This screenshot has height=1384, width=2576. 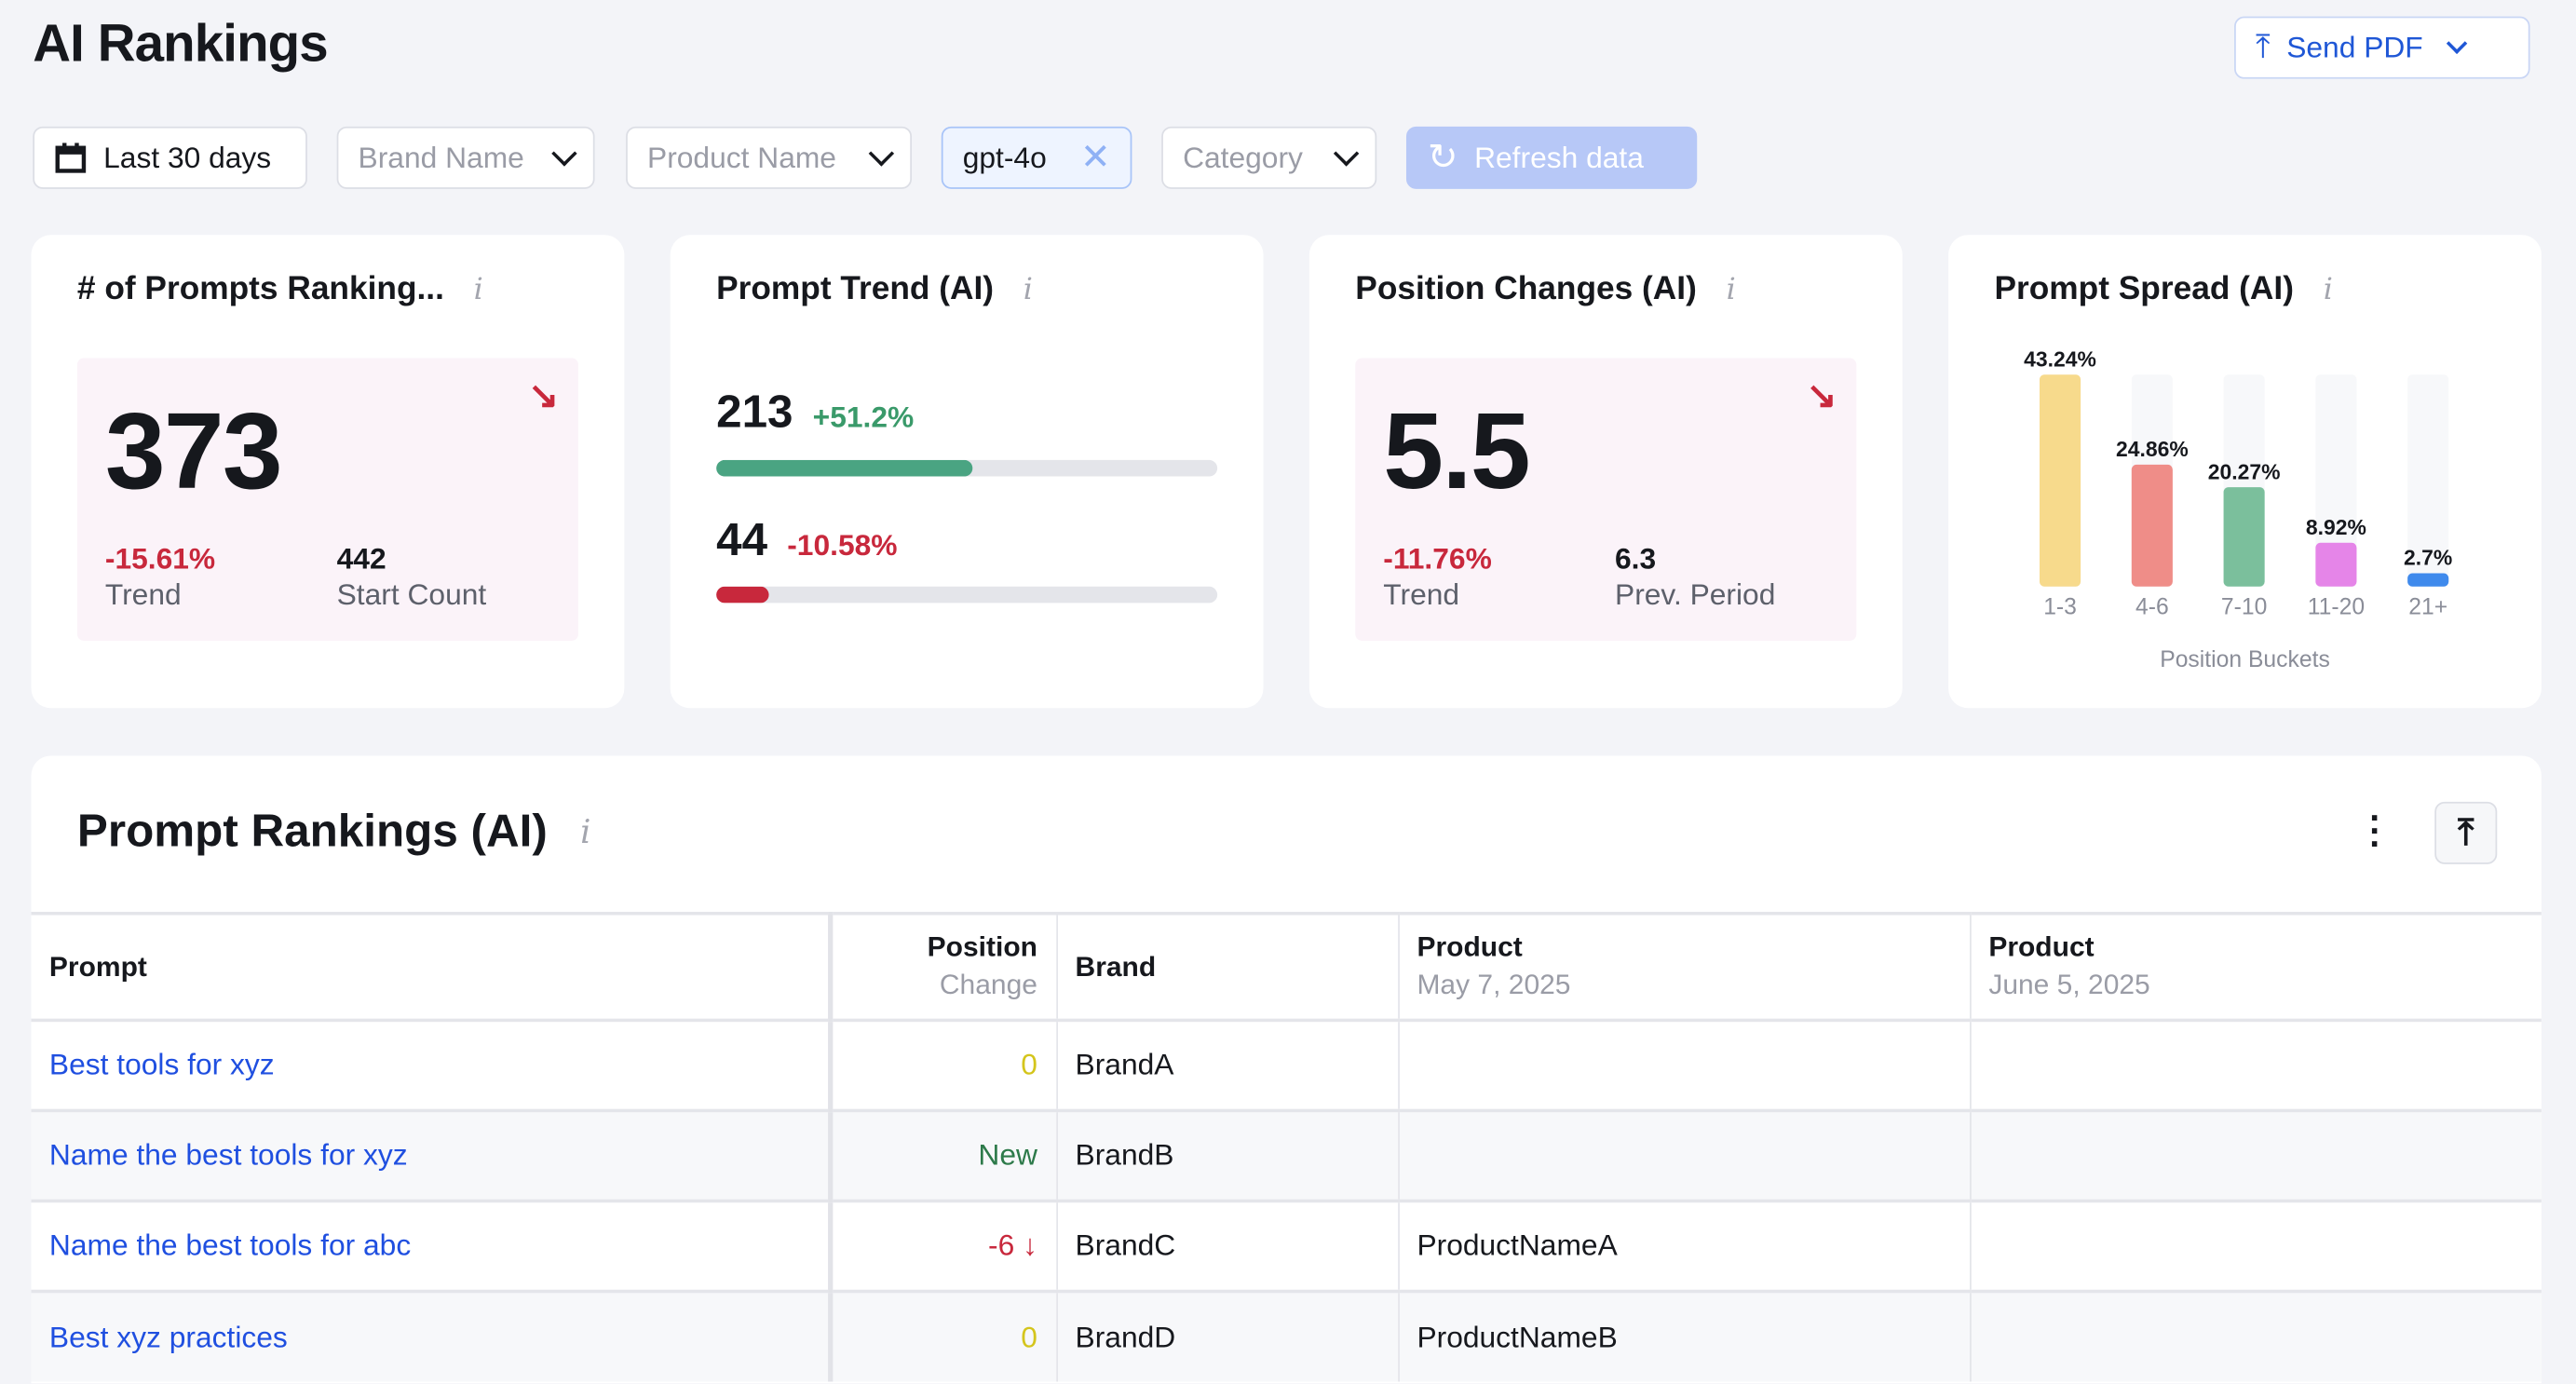 What do you see at coordinates (2144, 289) in the screenshot?
I see `card-title-text: Prompt Spread (AI)` at bounding box center [2144, 289].